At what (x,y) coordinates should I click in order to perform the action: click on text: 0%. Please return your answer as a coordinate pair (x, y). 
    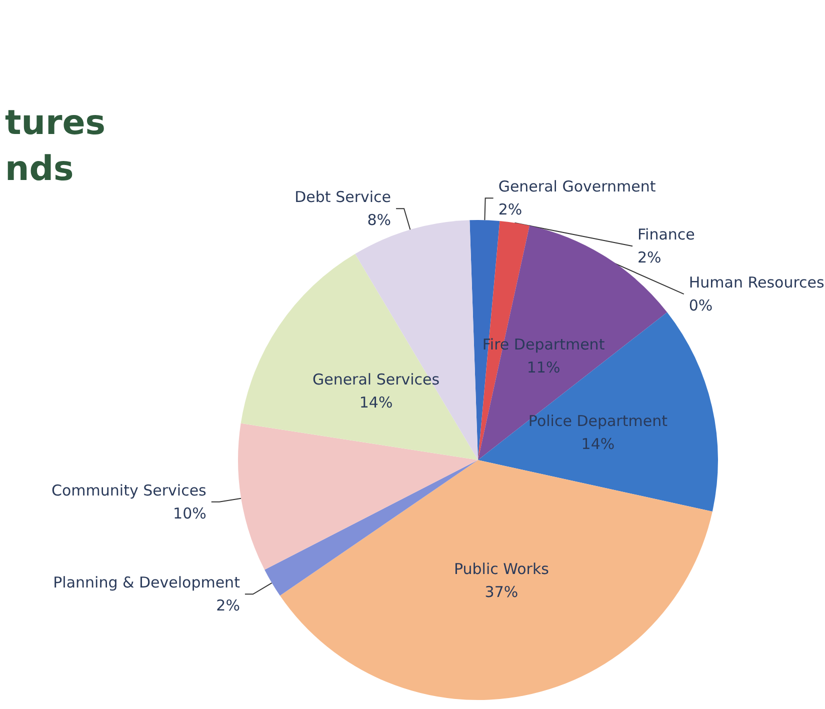
    Looking at the image, I should click on (700, 305).